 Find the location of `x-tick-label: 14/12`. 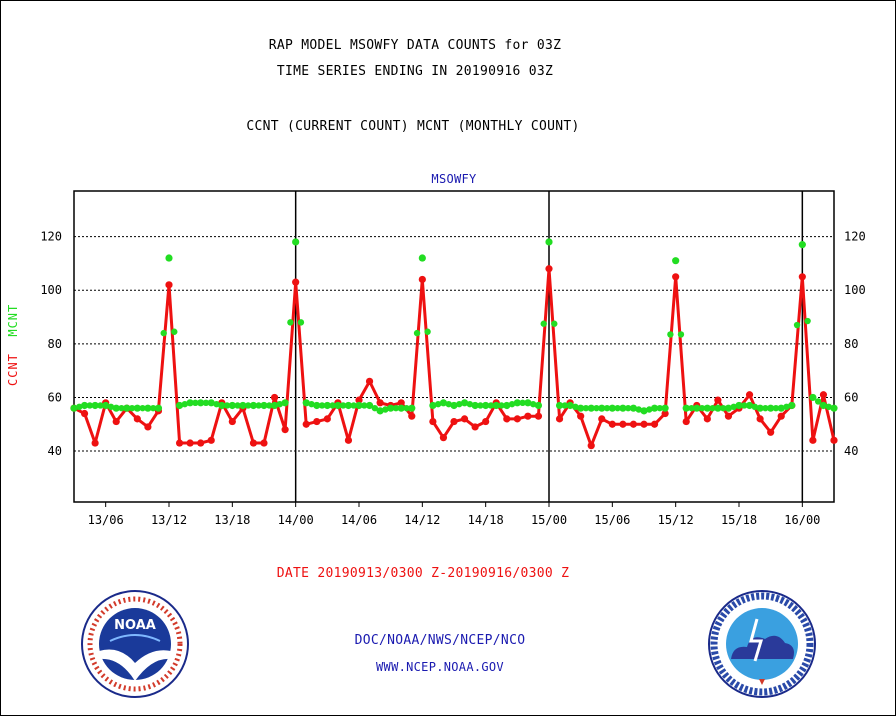

x-tick-label: 14/12 is located at coordinates (422, 520).